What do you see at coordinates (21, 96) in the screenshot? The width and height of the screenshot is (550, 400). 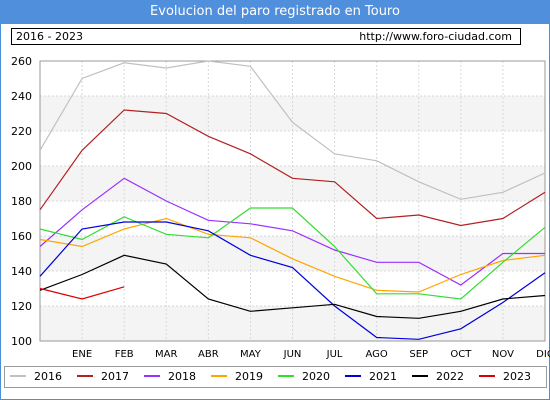 I see `y-tick-label: 240` at bounding box center [21, 96].